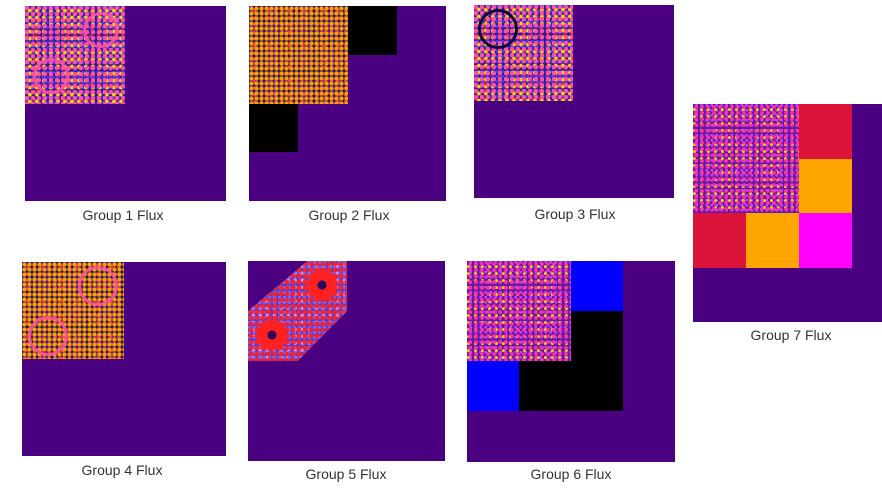 Image resolution: width=882 pixels, height=489 pixels. I want to click on magenta-block, so click(825, 240).